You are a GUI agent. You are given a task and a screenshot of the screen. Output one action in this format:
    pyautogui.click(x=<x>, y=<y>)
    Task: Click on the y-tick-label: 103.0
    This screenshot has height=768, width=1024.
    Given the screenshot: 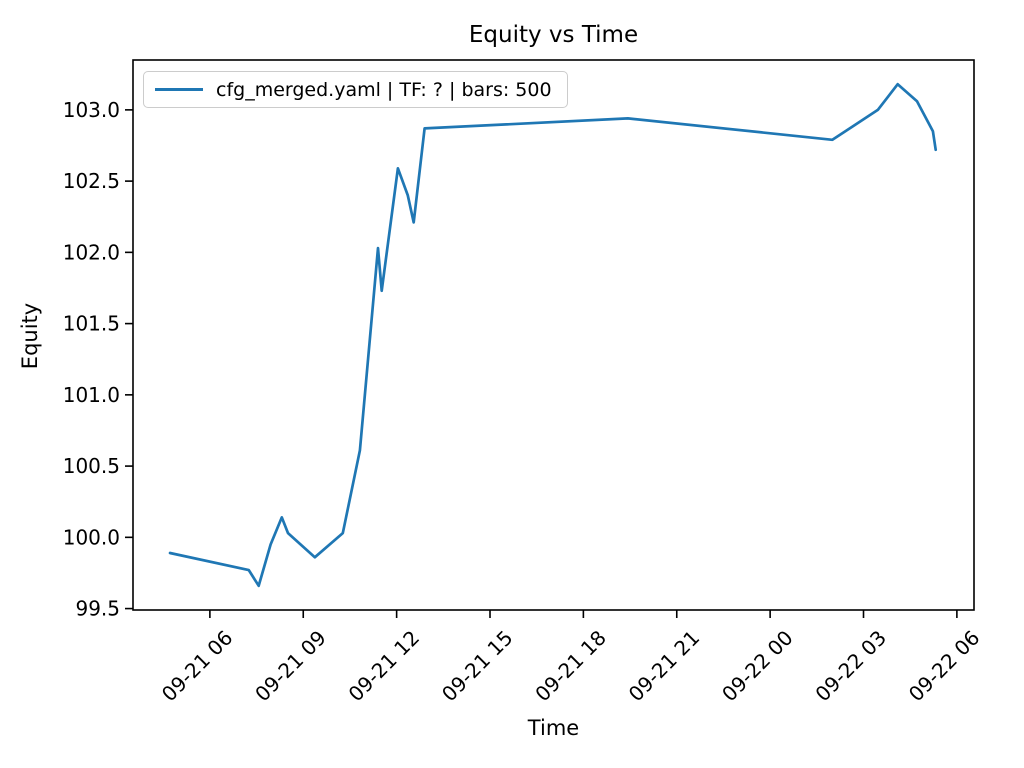 What is the action you would take?
    pyautogui.click(x=91, y=110)
    